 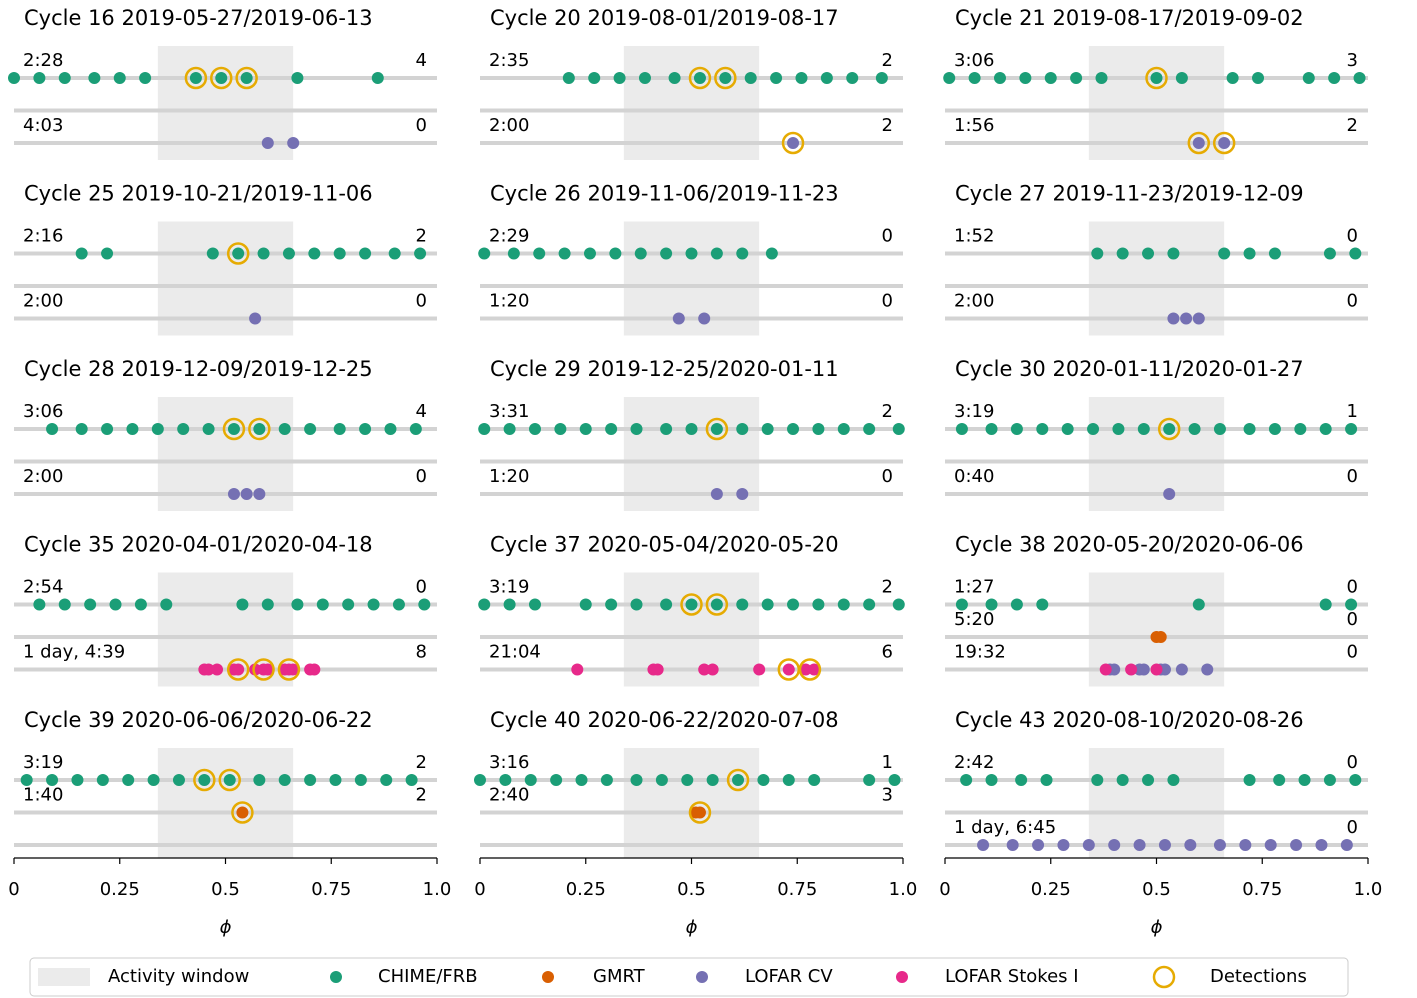 I want to click on panel-title: Cycle 20 2019-08-01/2019-08-17, so click(x=664, y=18).